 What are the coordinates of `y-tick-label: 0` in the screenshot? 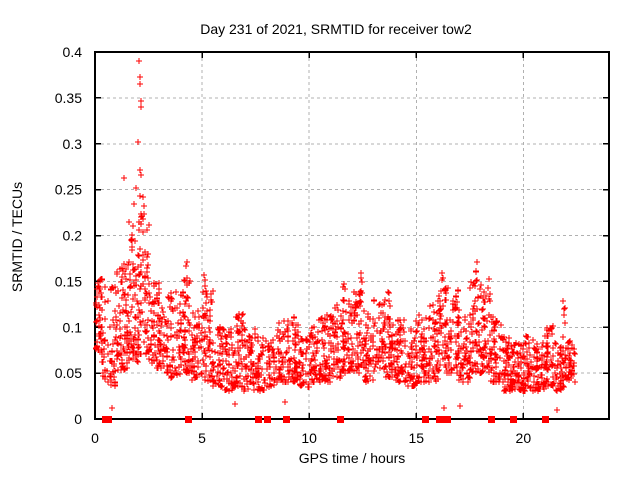 It's located at (78, 419).